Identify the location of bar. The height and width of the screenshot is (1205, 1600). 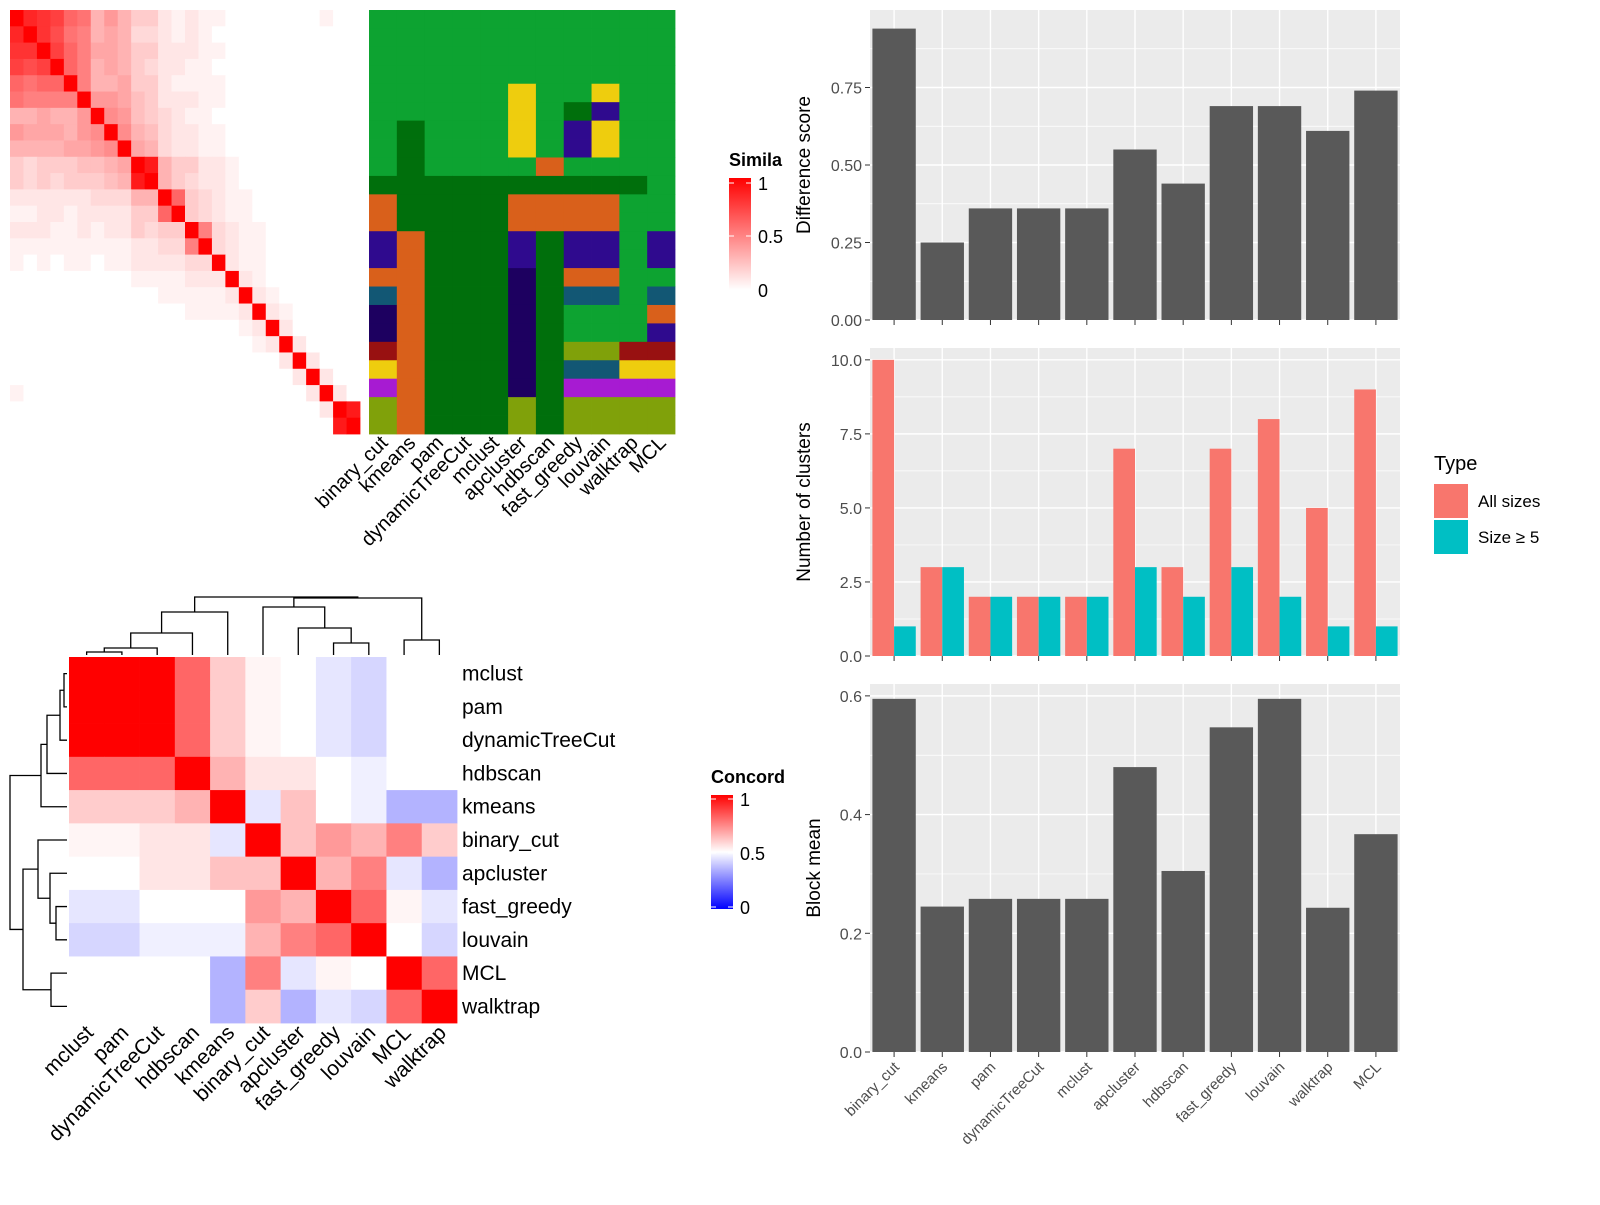
(990, 264).